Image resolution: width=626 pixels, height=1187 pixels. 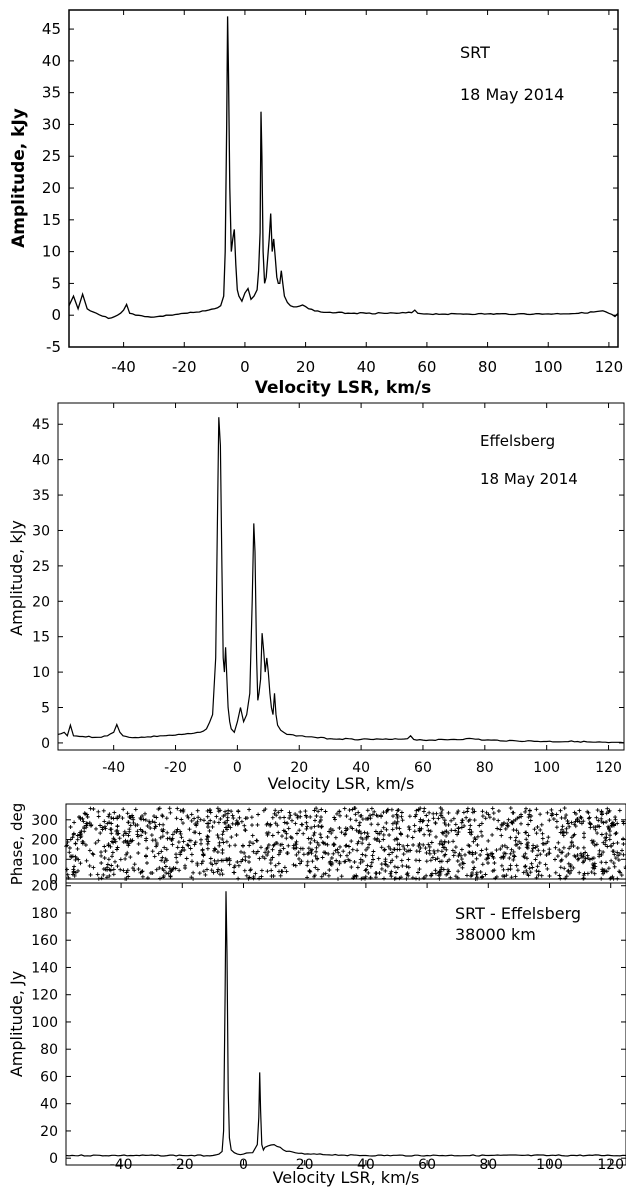 I want to click on amplitude-annotation-baseline: 38000 km, so click(x=495, y=934).